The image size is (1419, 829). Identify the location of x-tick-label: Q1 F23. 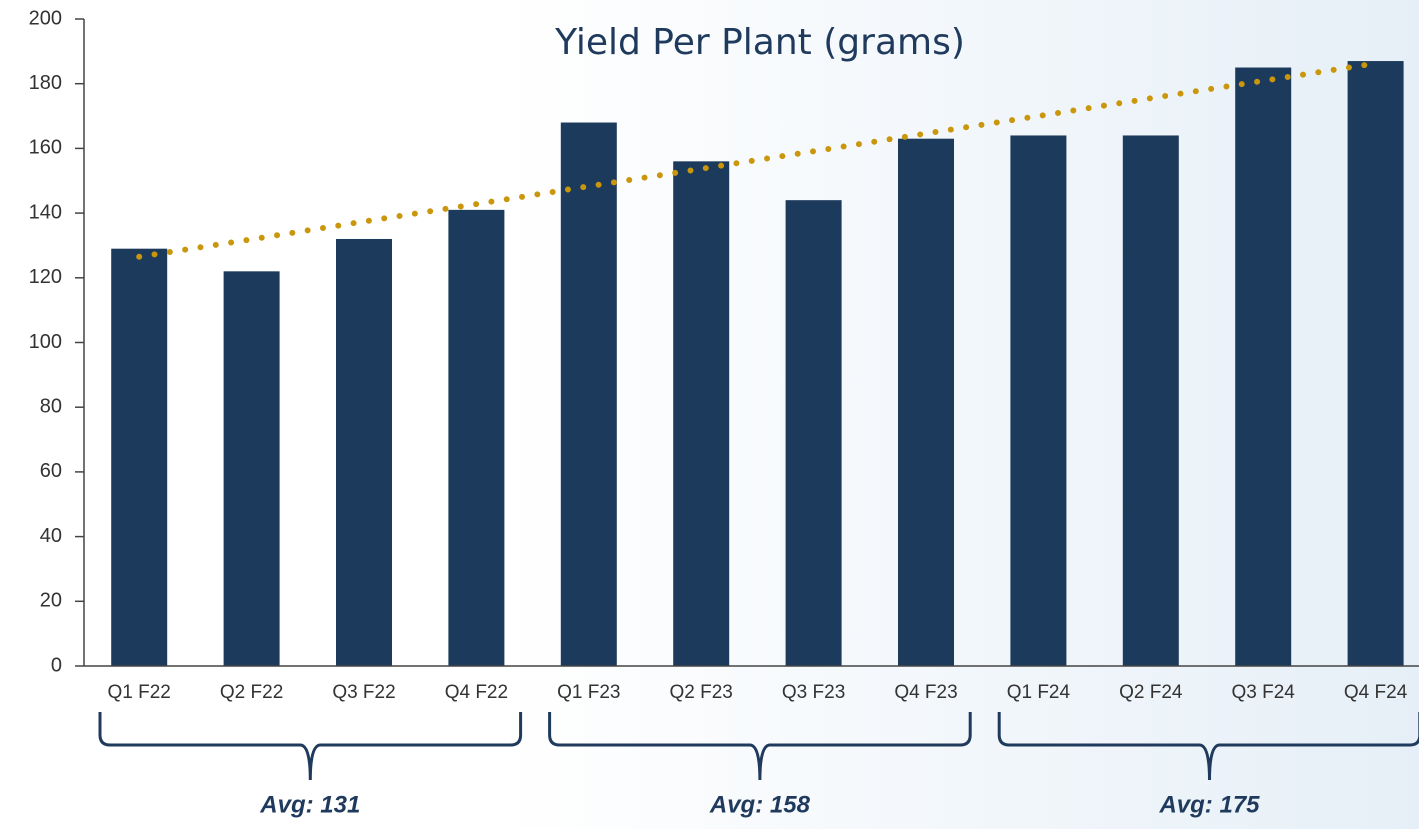
(588, 692).